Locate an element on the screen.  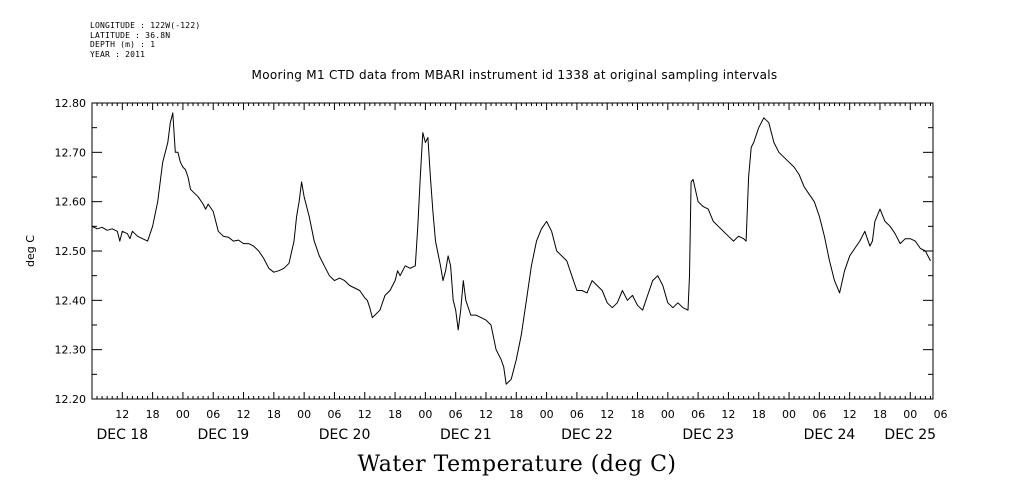
y-tick-label: 12.70 is located at coordinates (71, 152).